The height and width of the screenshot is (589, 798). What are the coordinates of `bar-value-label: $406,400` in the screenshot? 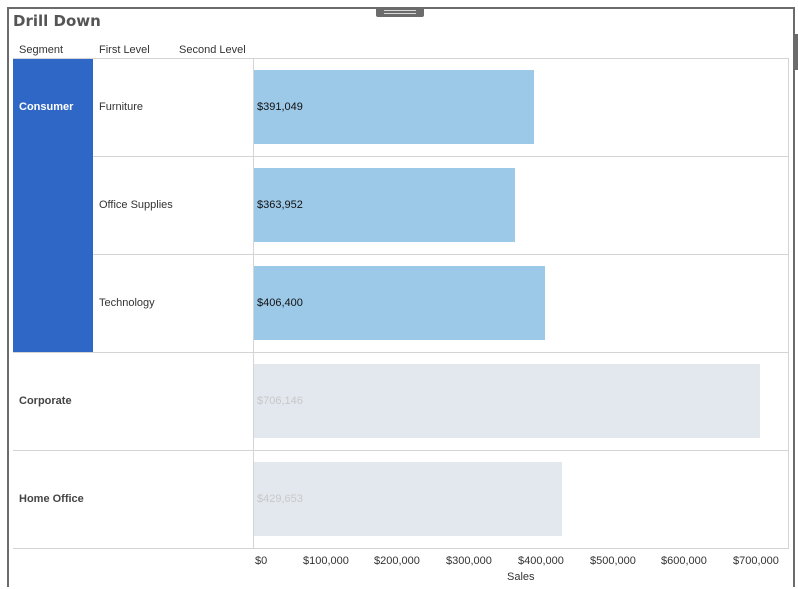 It's located at (280, 303).